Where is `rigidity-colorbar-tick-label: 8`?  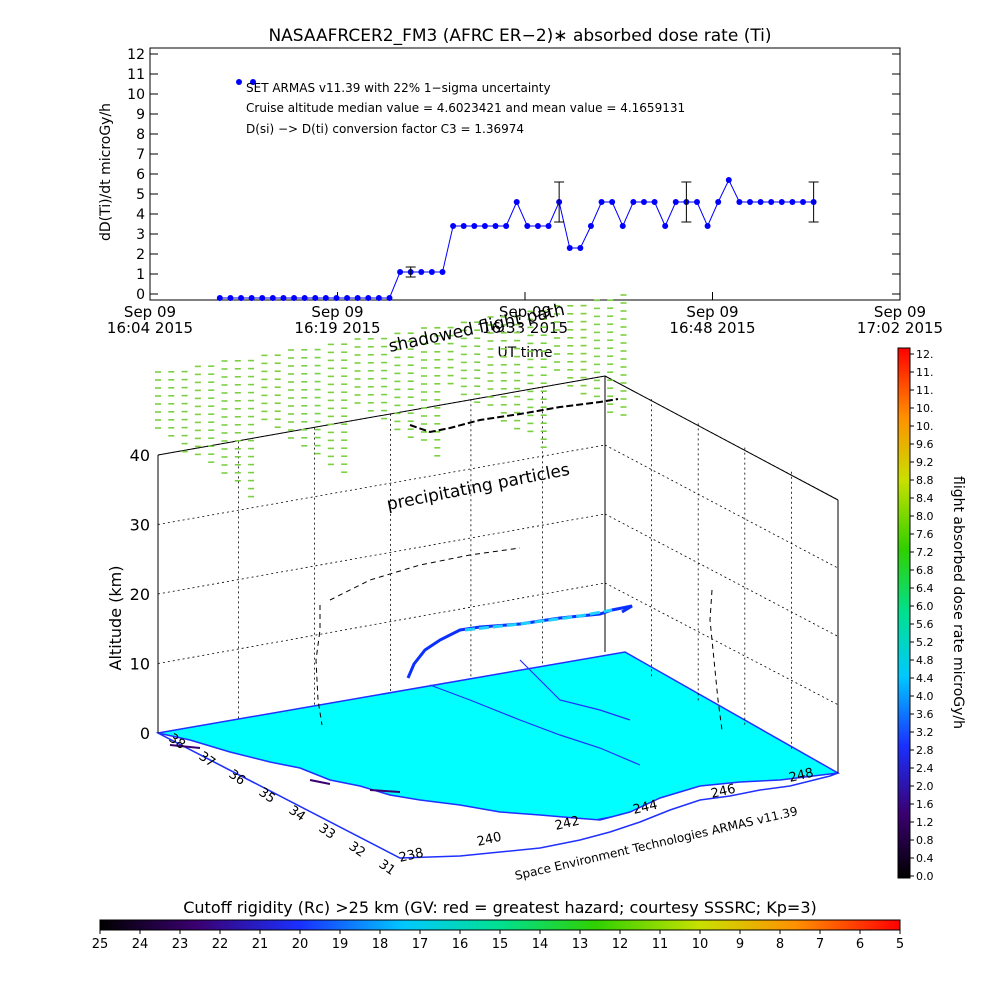
rigidity-colorbar-tick-label: 8 is located at coordinates (780, 944).